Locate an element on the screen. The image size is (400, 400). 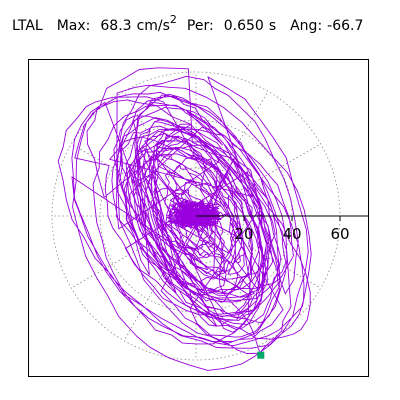
axes is located at coordinates (282, 218).